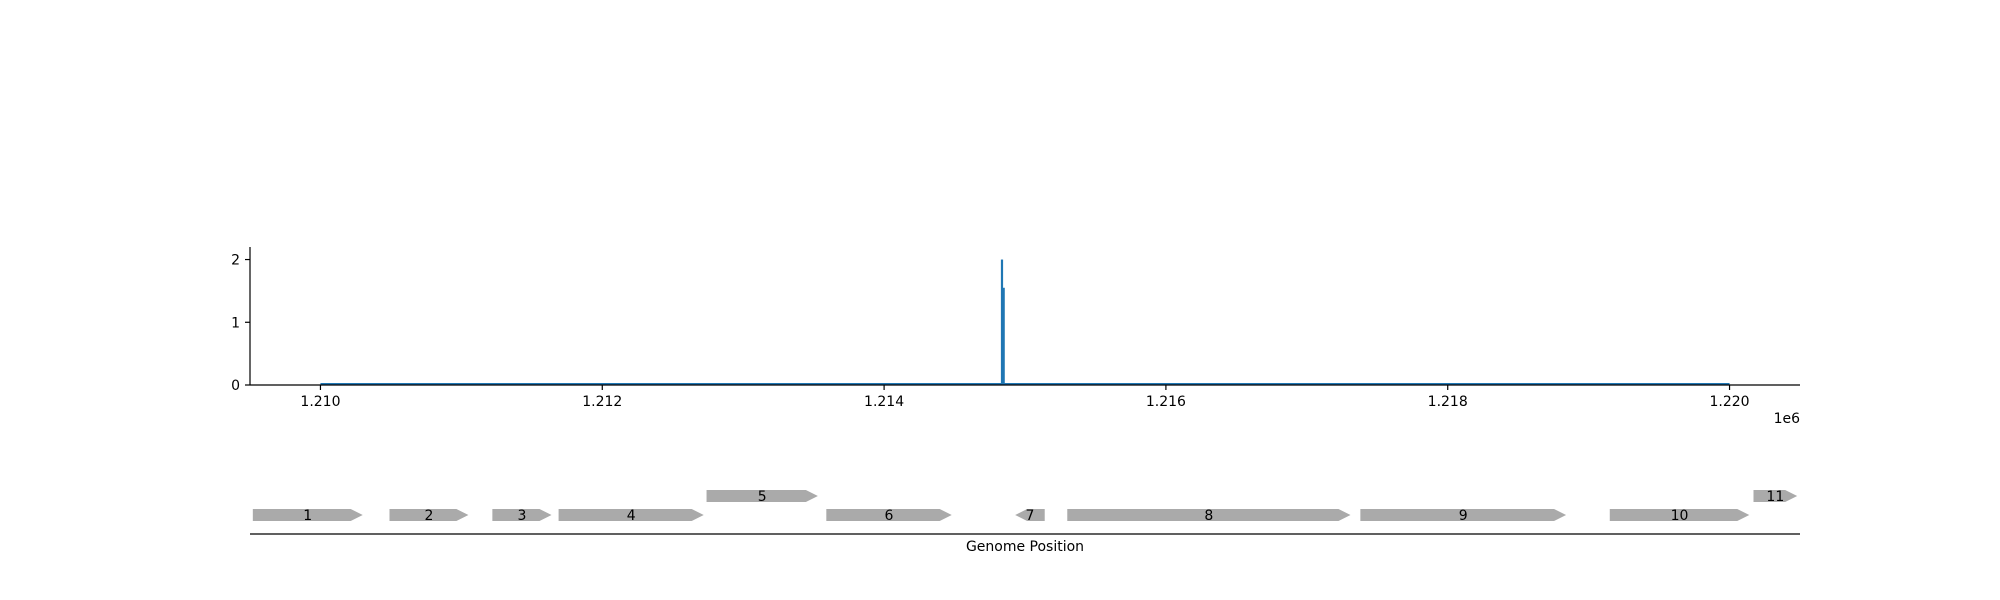 The image size is (2000, 600). I want to click on y-tick-label: 2, so click(235, 261).